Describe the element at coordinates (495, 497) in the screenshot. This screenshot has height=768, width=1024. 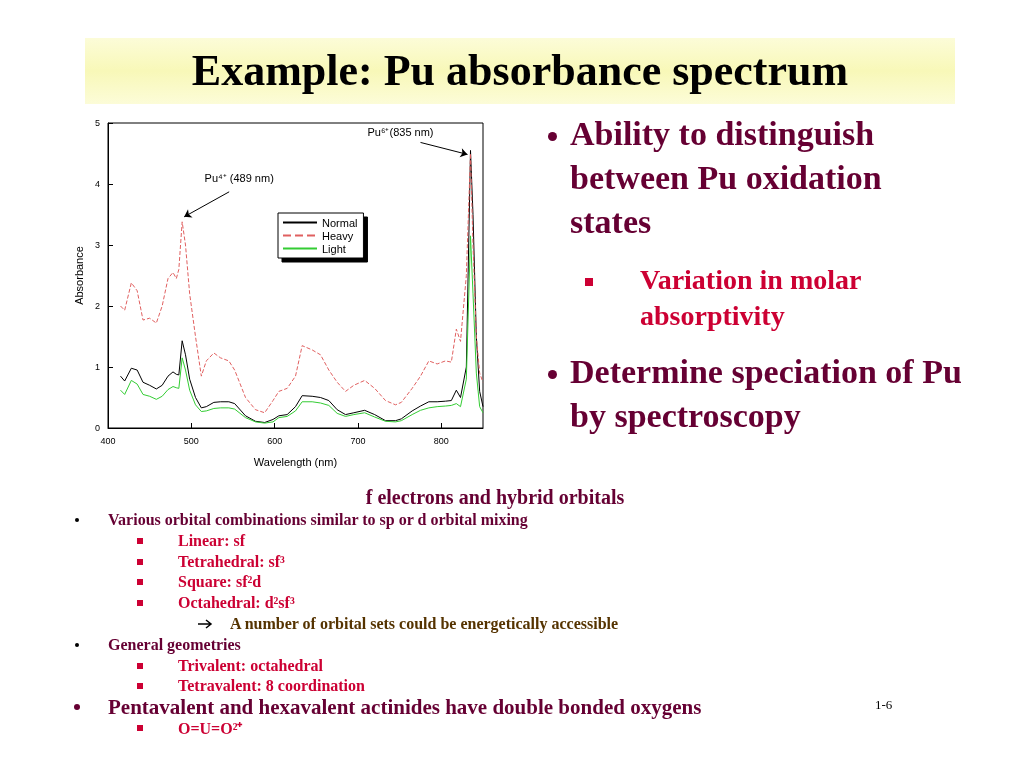
I see `text: f electrons and hybrid orbitals` at that location.